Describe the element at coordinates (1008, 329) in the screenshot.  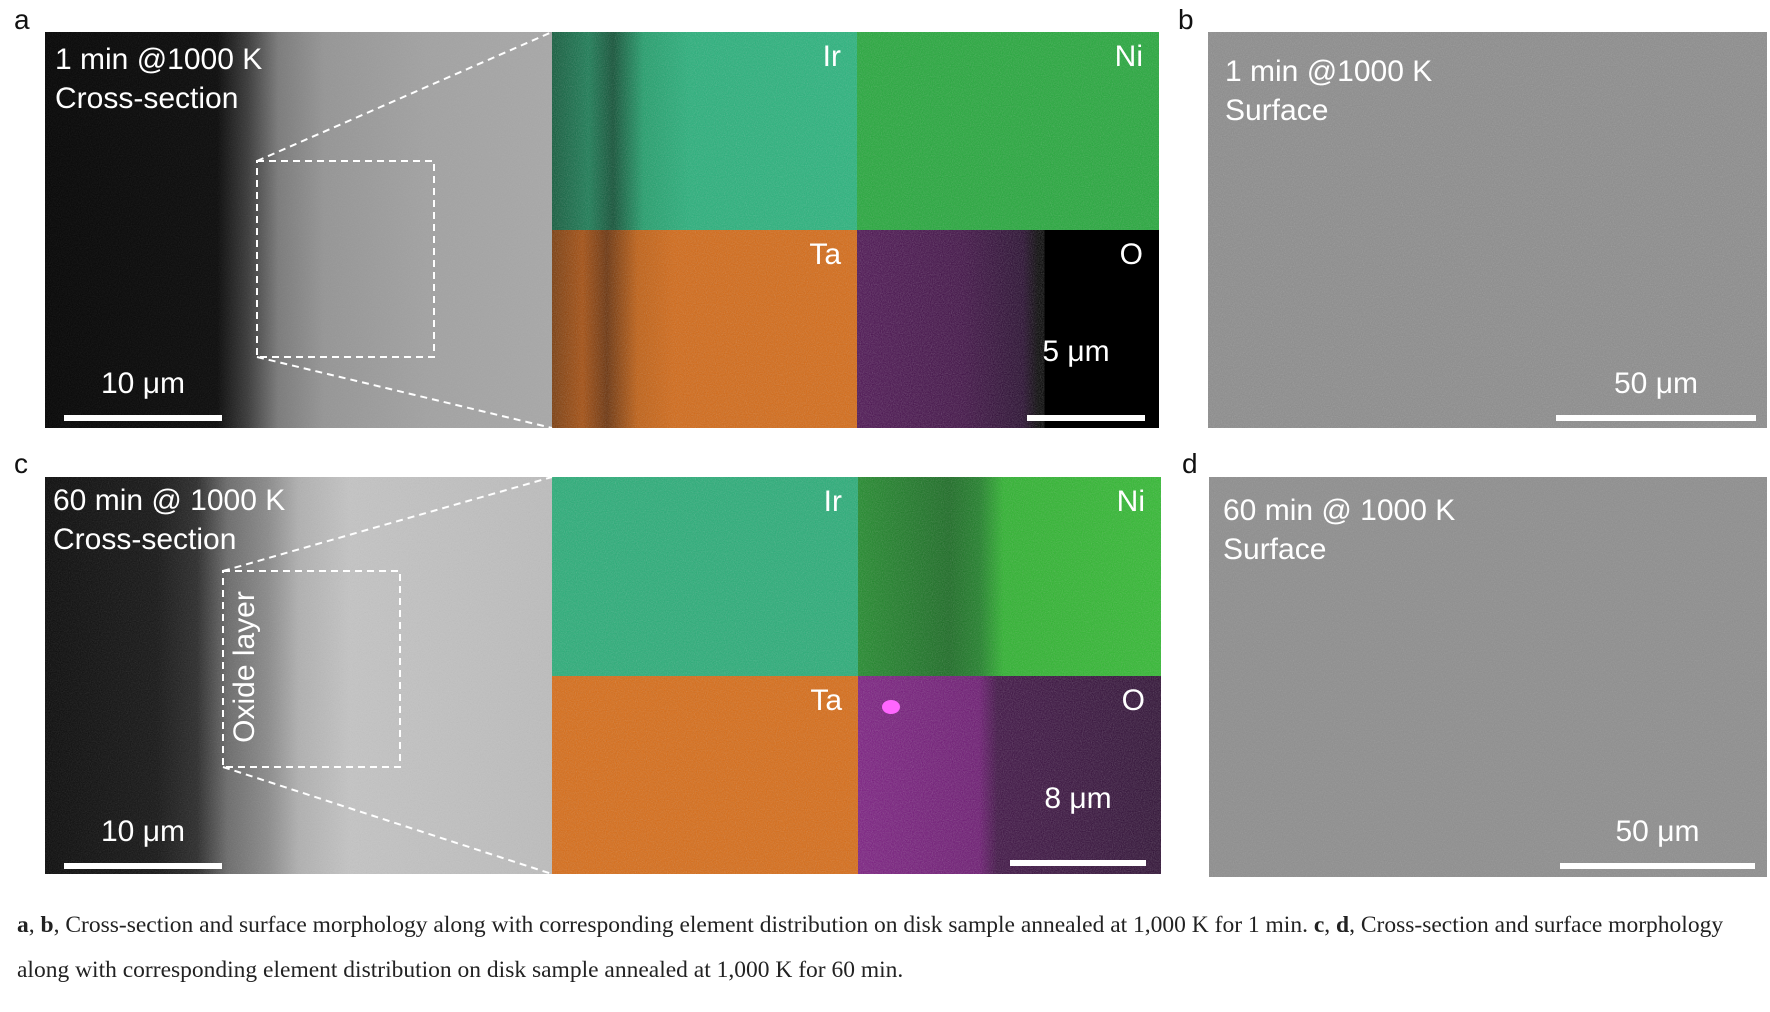
I see `eds-map: O 5 μm` at that location.